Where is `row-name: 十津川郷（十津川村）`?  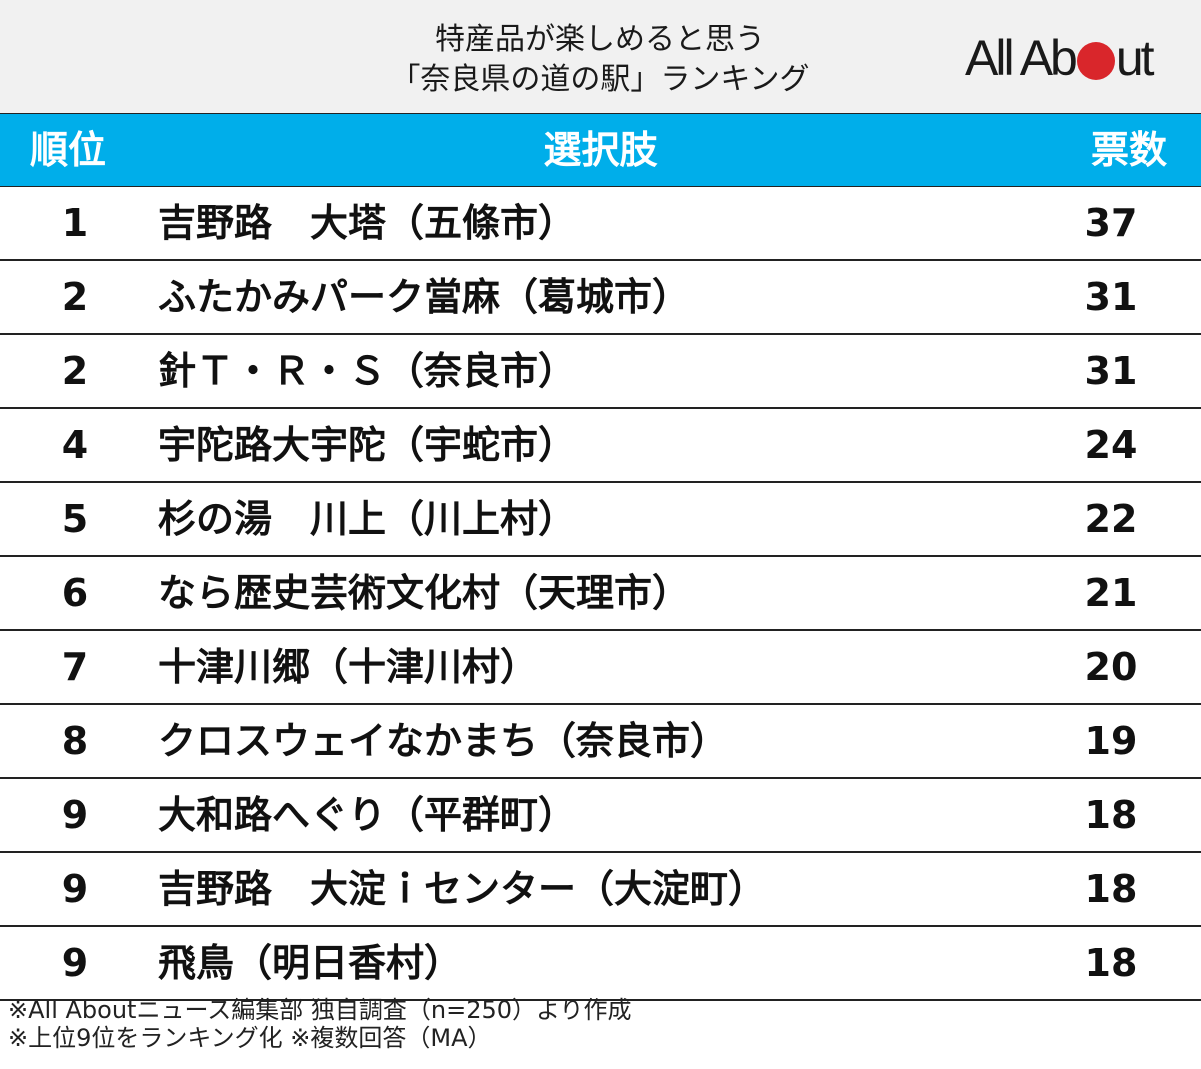
row-name: 十津川郷（十津川村） is located at coordinates (348, 667).